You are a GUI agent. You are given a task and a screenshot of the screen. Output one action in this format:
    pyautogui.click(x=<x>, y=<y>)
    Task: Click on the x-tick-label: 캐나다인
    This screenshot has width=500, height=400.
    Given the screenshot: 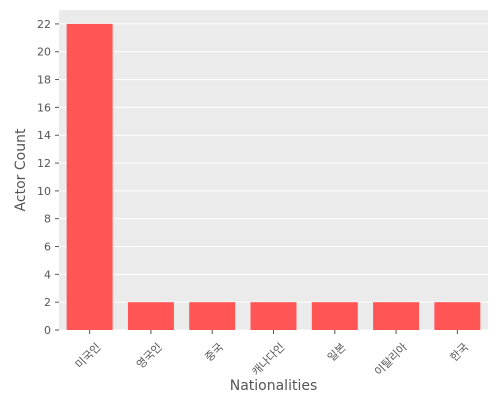 What is the action you would take?
    pyautogui.click(x=268, y=360)
    